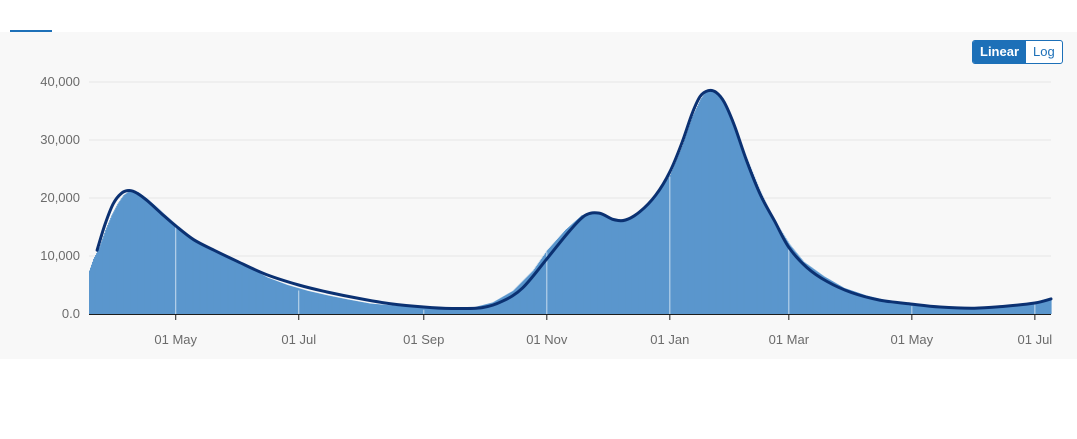  I want to click on linear-scale-button: Linear, so click(1000, 52).